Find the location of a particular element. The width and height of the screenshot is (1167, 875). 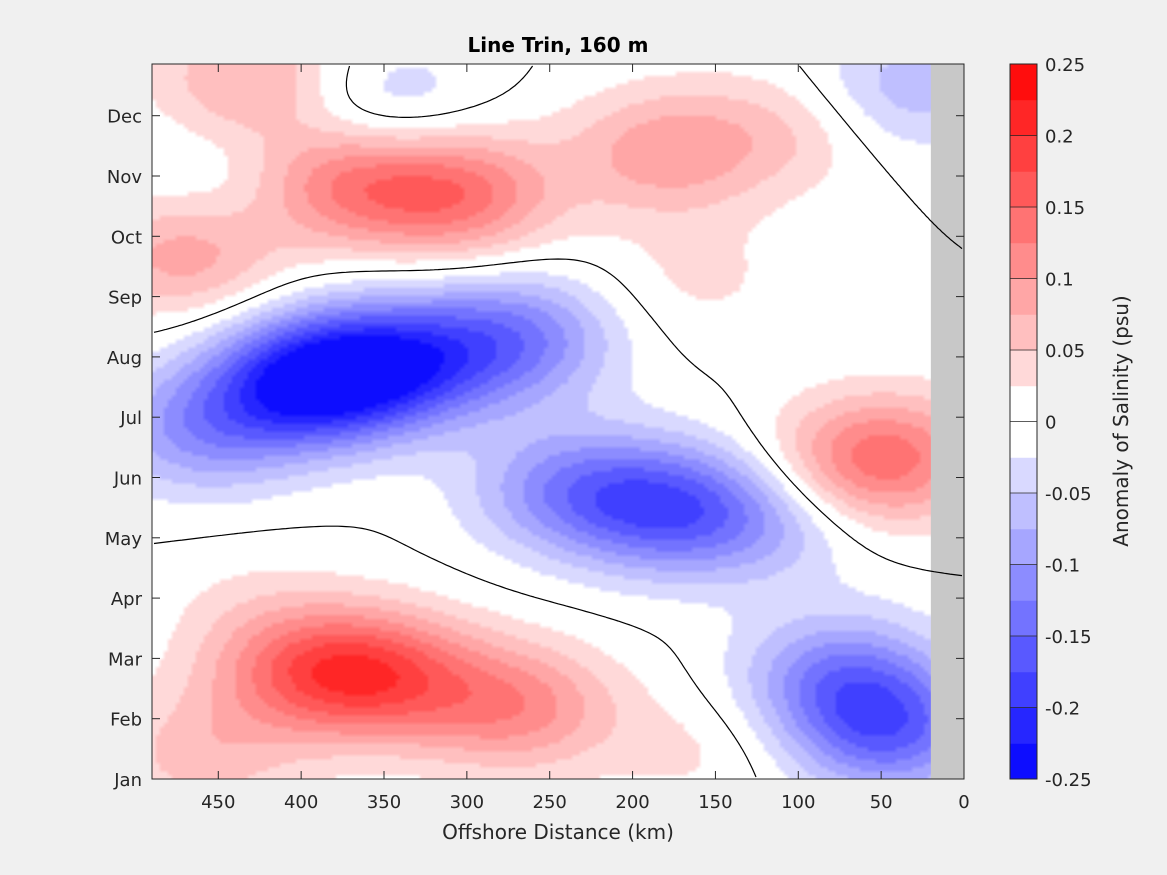

y-tick-label: Sep is located at coordinates (125, 298).